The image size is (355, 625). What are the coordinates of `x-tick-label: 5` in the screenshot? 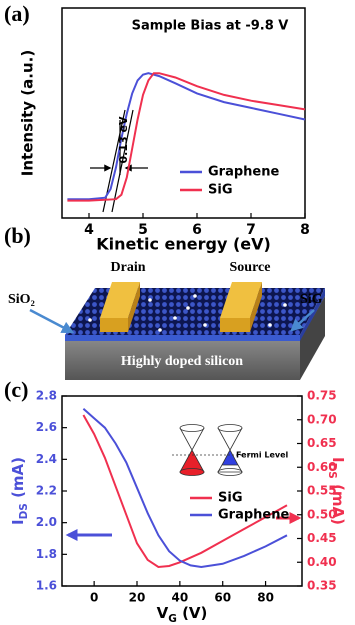 It's located at (143, 230).